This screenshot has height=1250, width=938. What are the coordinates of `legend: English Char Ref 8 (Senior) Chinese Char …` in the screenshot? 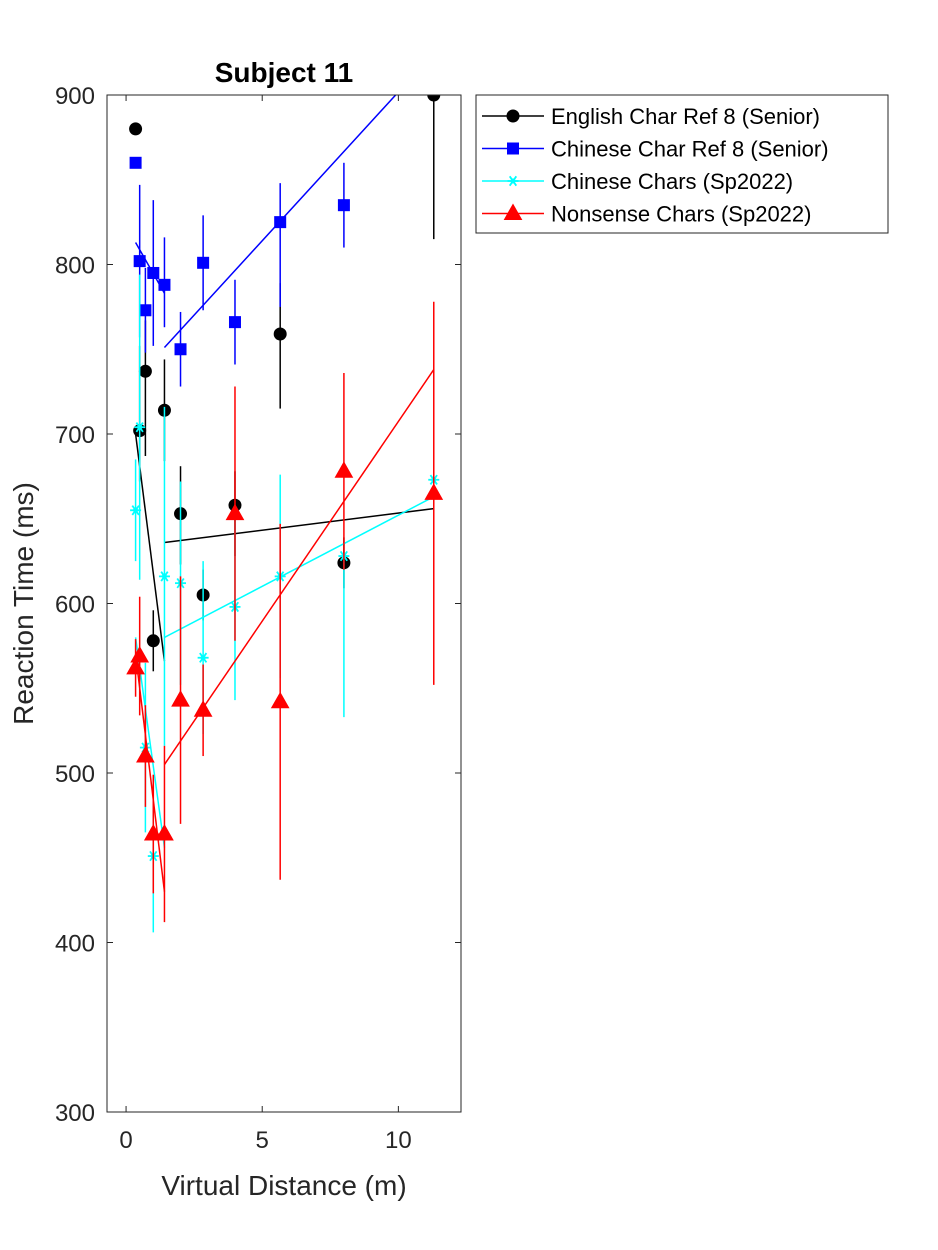 It's located at (682, 164).